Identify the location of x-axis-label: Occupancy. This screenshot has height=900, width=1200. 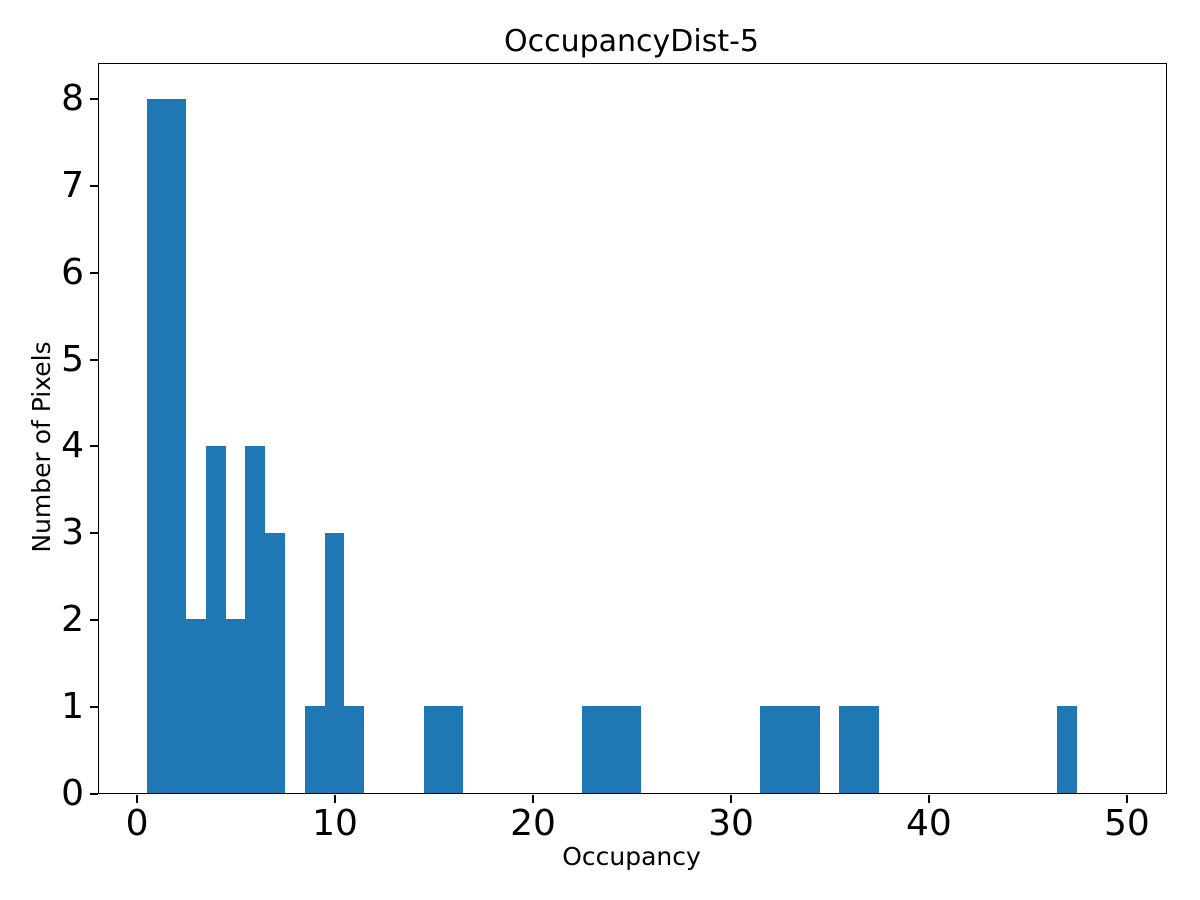
(631, 856).